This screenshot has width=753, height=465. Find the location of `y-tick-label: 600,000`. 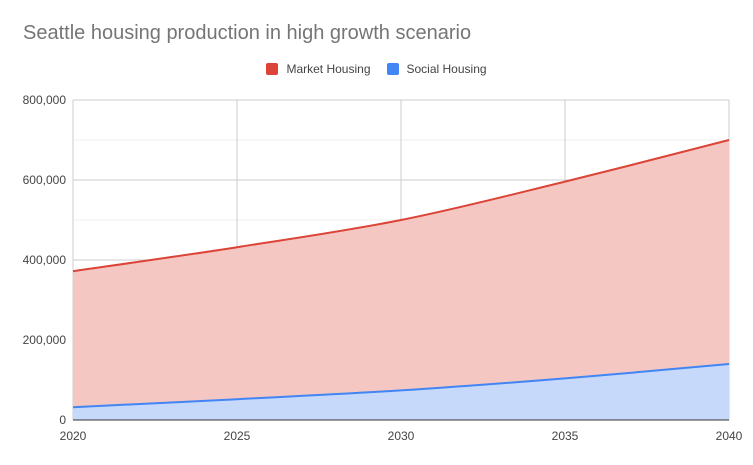

y-tick-label: 600,000 is located at coordinates (45, 180).